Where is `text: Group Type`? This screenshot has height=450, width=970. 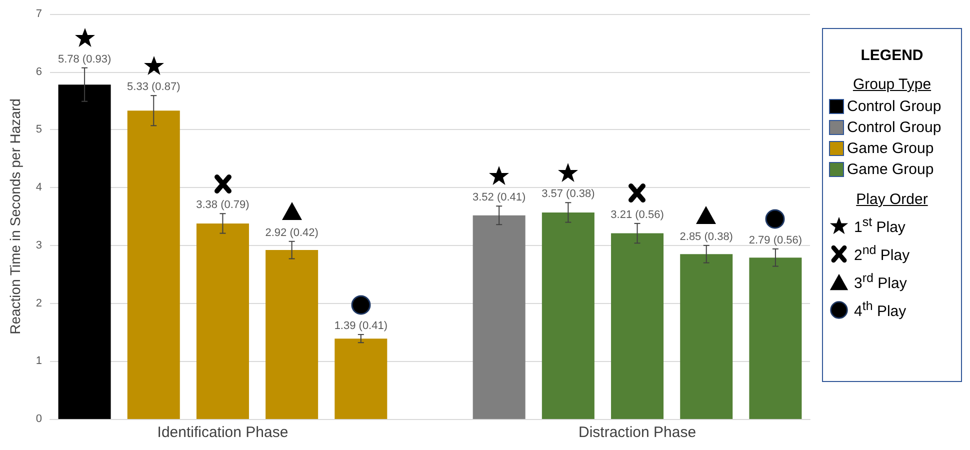
text: Group Type is located at coordinates (892, 84).